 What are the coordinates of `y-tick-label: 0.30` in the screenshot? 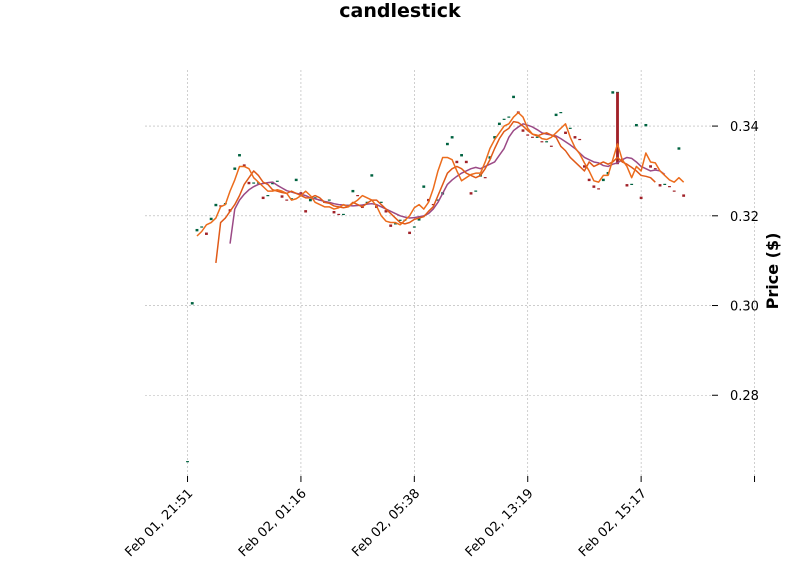 It's located at (744, 307).